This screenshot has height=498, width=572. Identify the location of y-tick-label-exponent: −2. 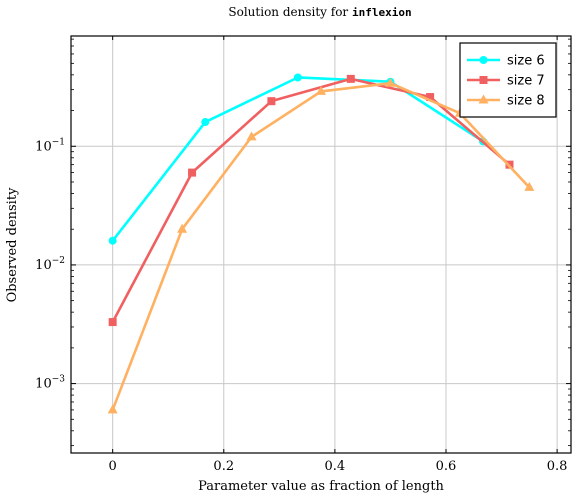
(58, 261).